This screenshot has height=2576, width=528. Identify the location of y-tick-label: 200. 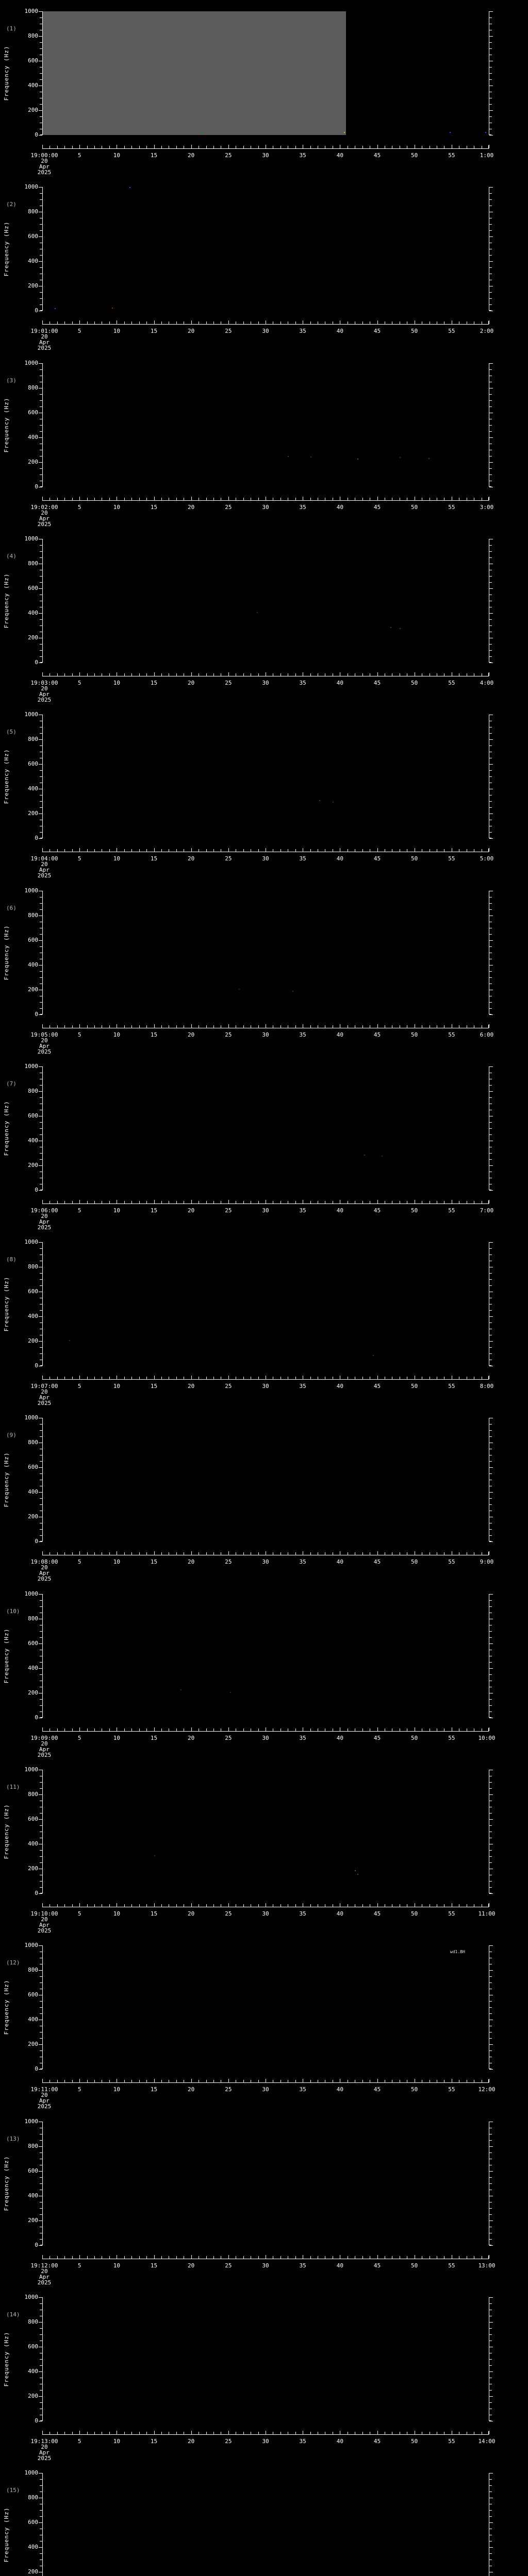
(33, 1517).